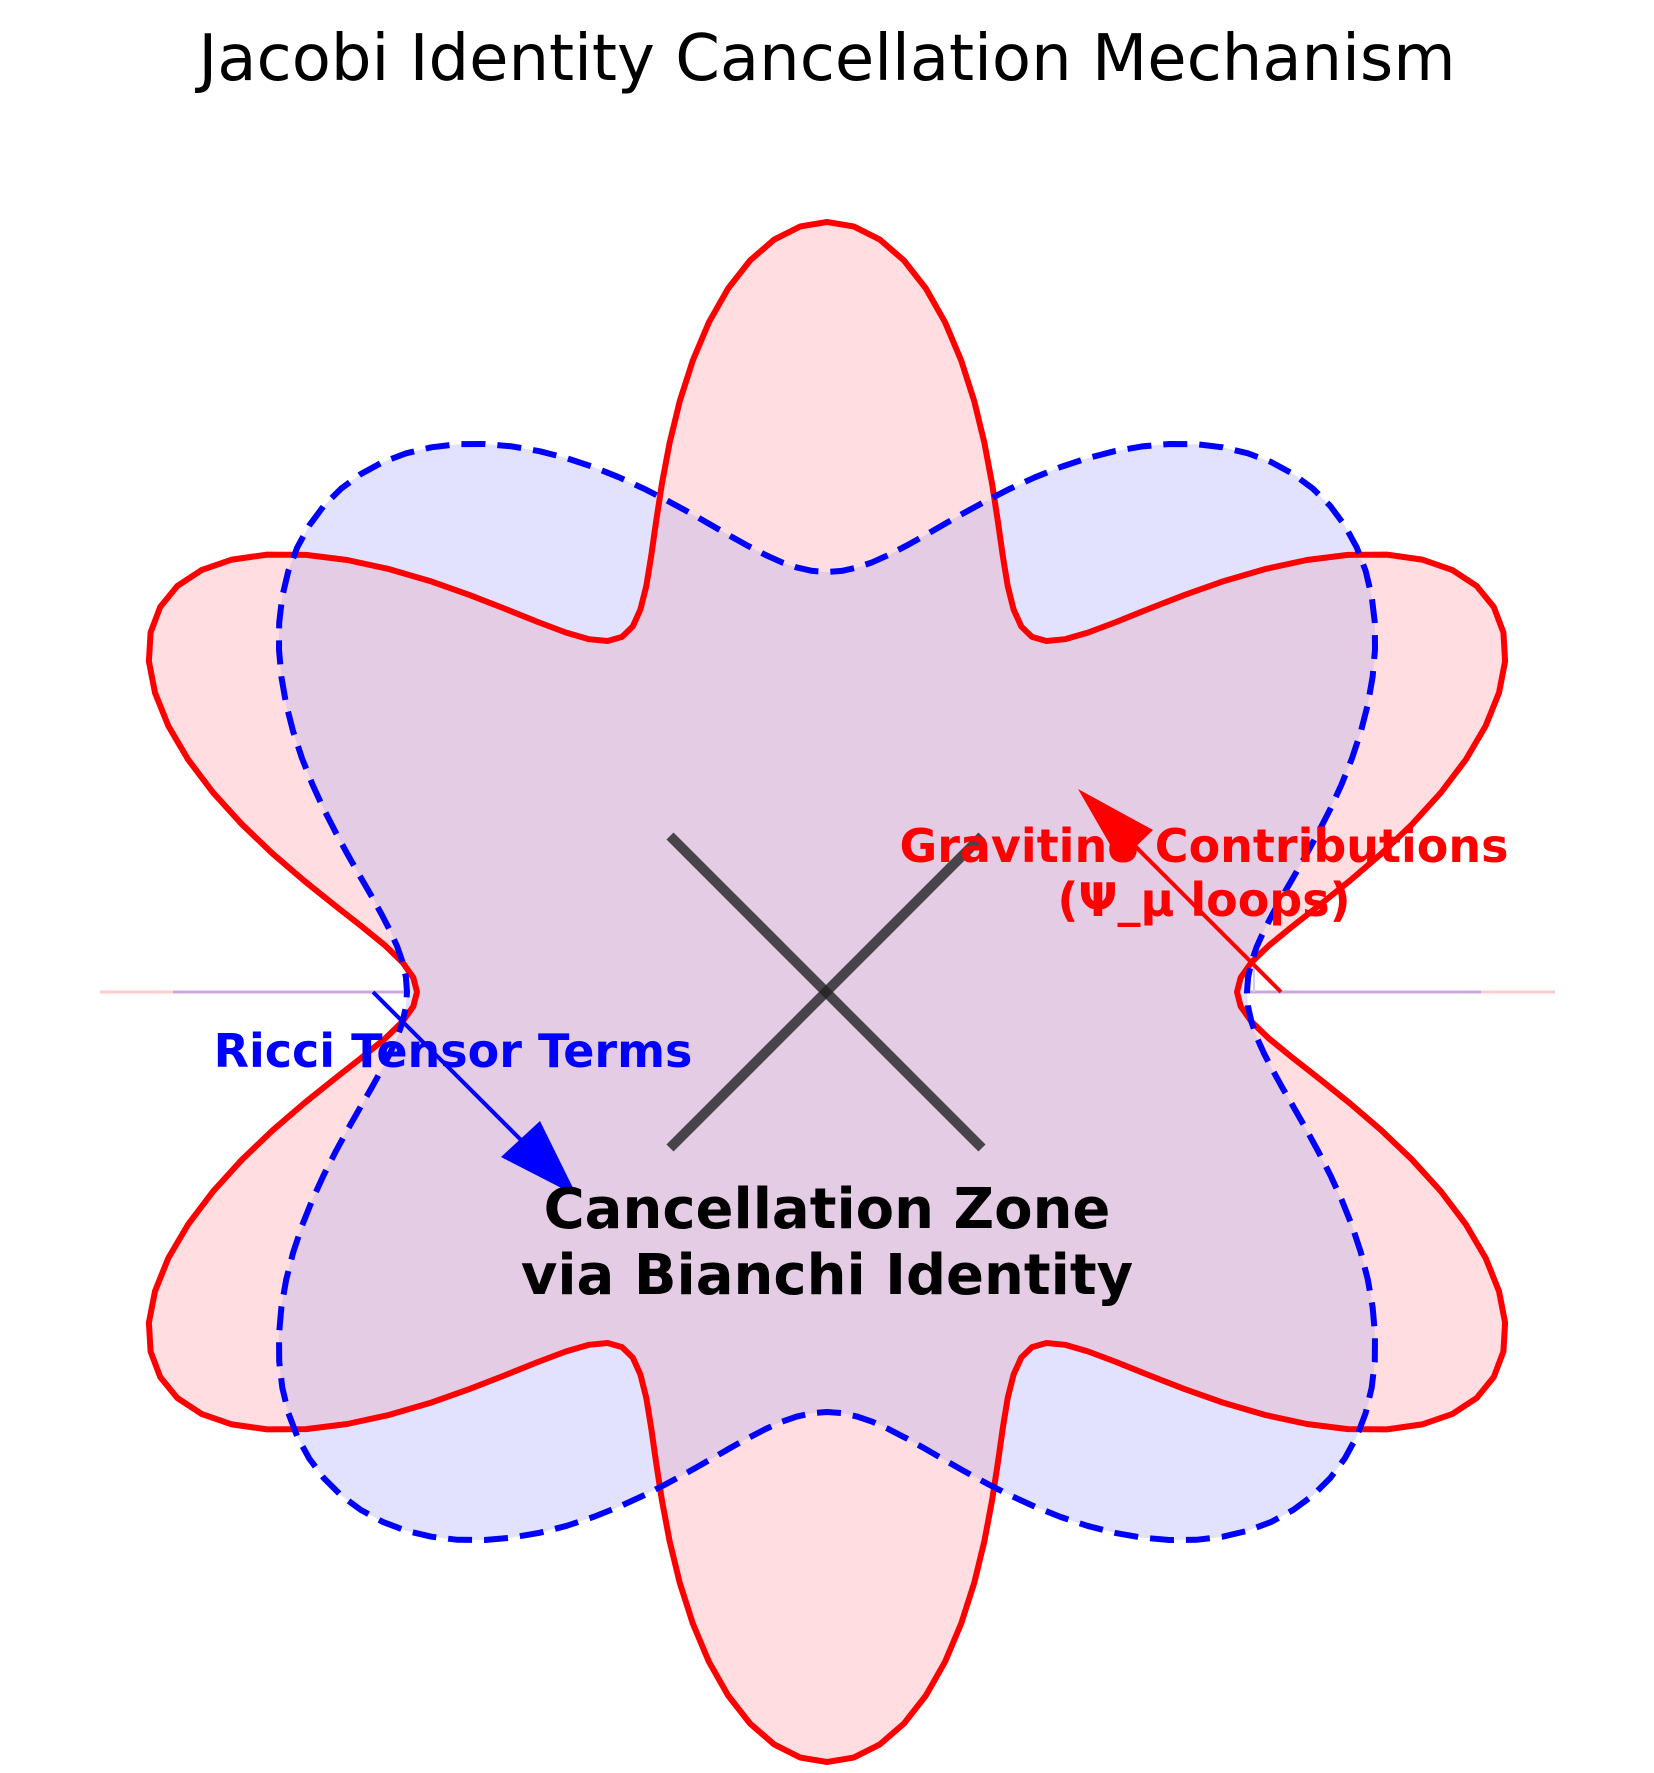 The height and width of the screenshot is (1773, 1654). I want to click on cancellation-zone-label-line1: Cancellation Zone, so click(827, 1209).